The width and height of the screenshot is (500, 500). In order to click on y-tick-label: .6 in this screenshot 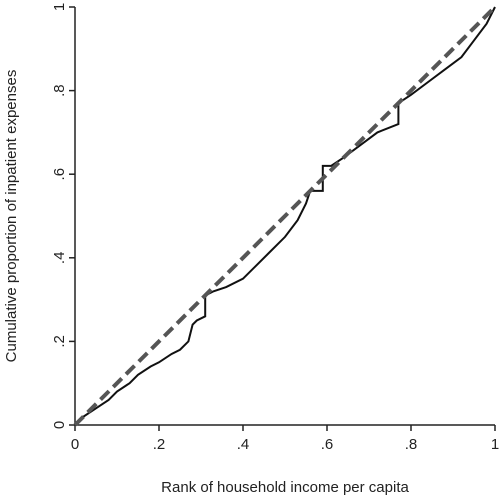, I will do `click(59, 174)`.